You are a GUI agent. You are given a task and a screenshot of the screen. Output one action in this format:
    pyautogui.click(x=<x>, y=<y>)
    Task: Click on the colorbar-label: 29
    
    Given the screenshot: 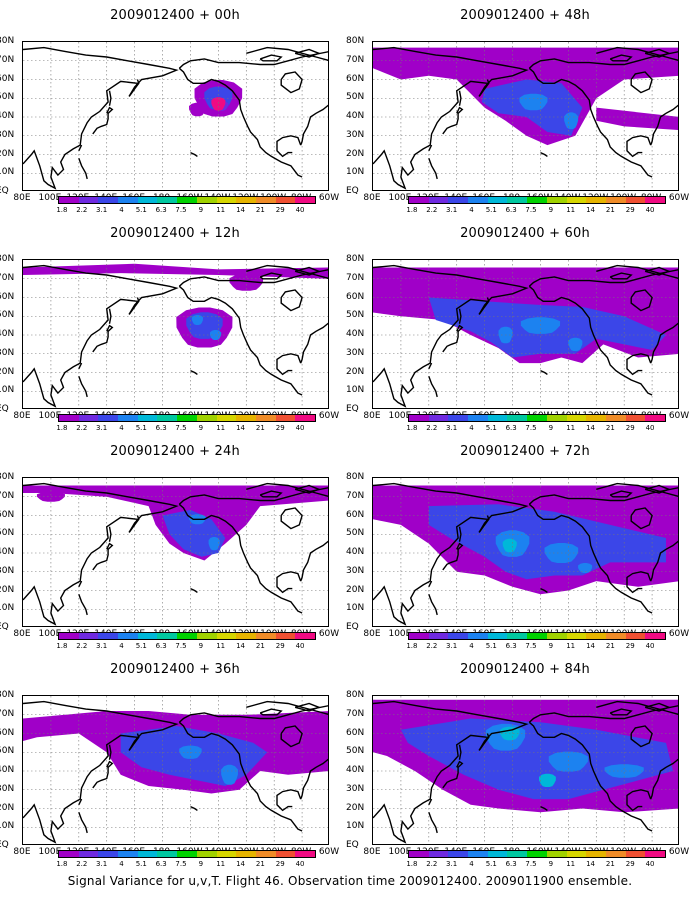 What is the action you would take?
    pyautogui.click(x=630, y=646)
    